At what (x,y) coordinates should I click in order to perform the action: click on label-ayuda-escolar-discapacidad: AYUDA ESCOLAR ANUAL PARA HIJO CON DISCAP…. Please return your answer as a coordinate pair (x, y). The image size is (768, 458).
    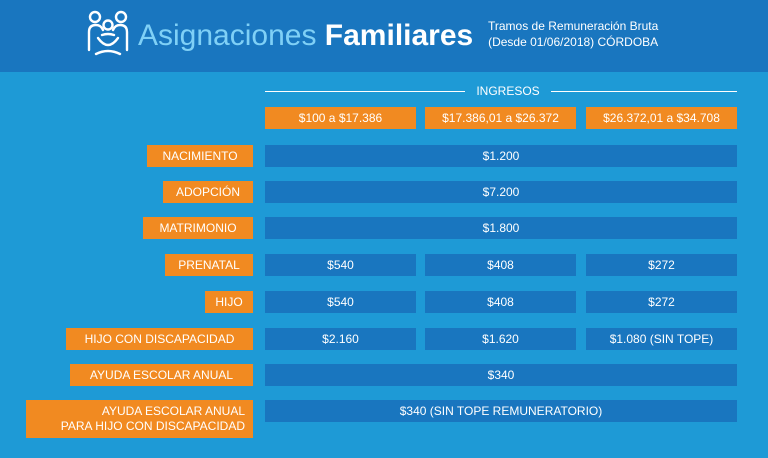
    Looking at the image, I should click on (139, 419).